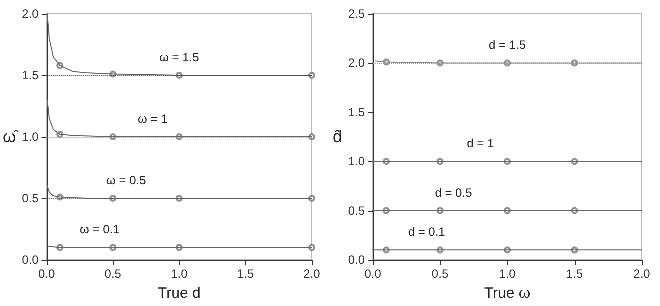 The image size is (660, 306). What do you see at coordinates (180, 57) in the screenshot?
I see `annotation: ω = 1.5` at bounding box center [180, 57].